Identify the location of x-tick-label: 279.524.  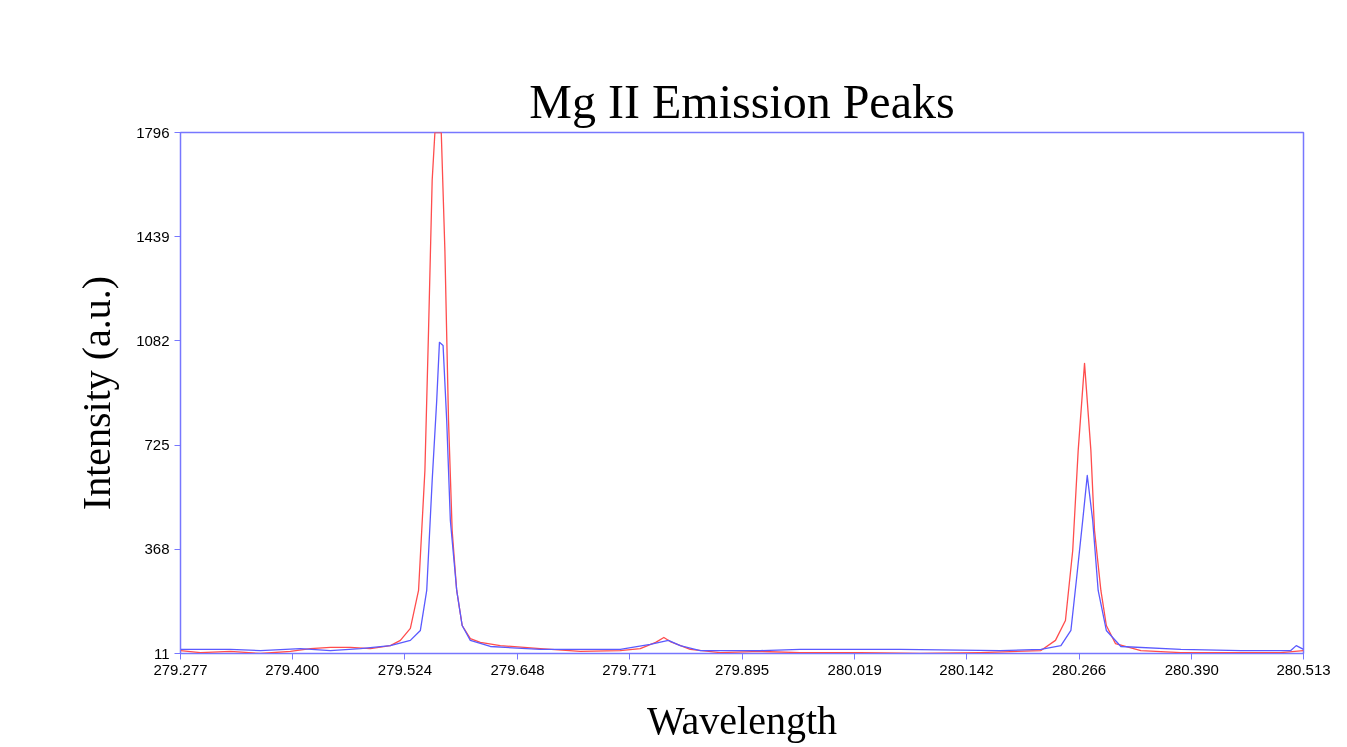
(405, 669).